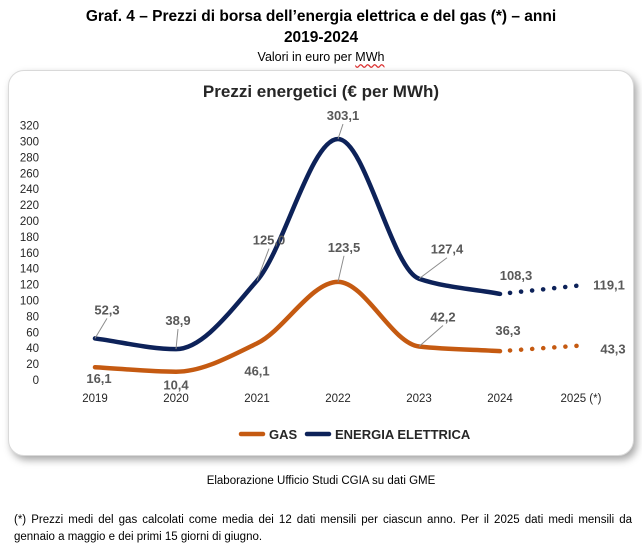 The height and width of the screenshot is (555, 642). What do you see at coordinates (343, 115) in the screenshot?
I see `data-label-energia: 303,1` at bounding box center [343, 115].